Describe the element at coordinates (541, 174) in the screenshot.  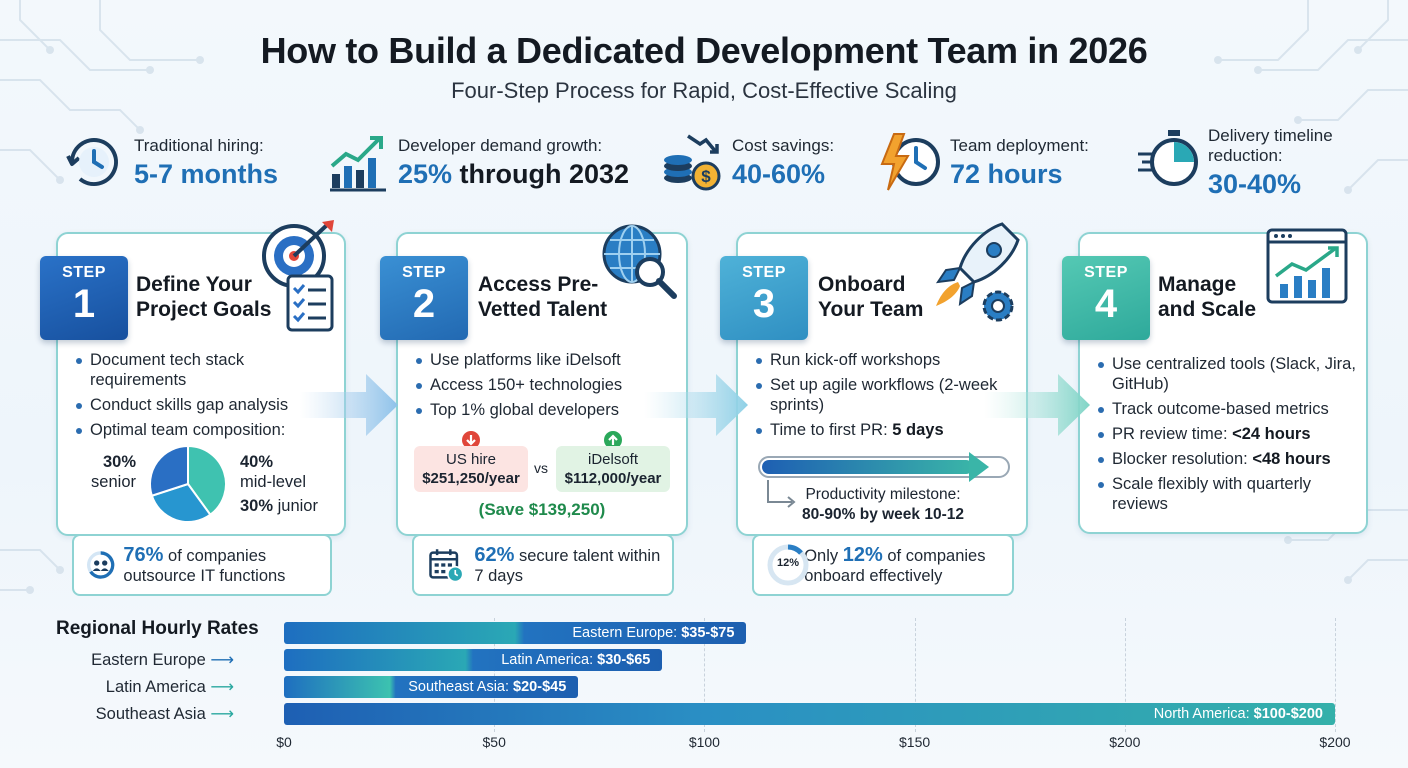
I see `stat-value-rest: through 2032` at that location.